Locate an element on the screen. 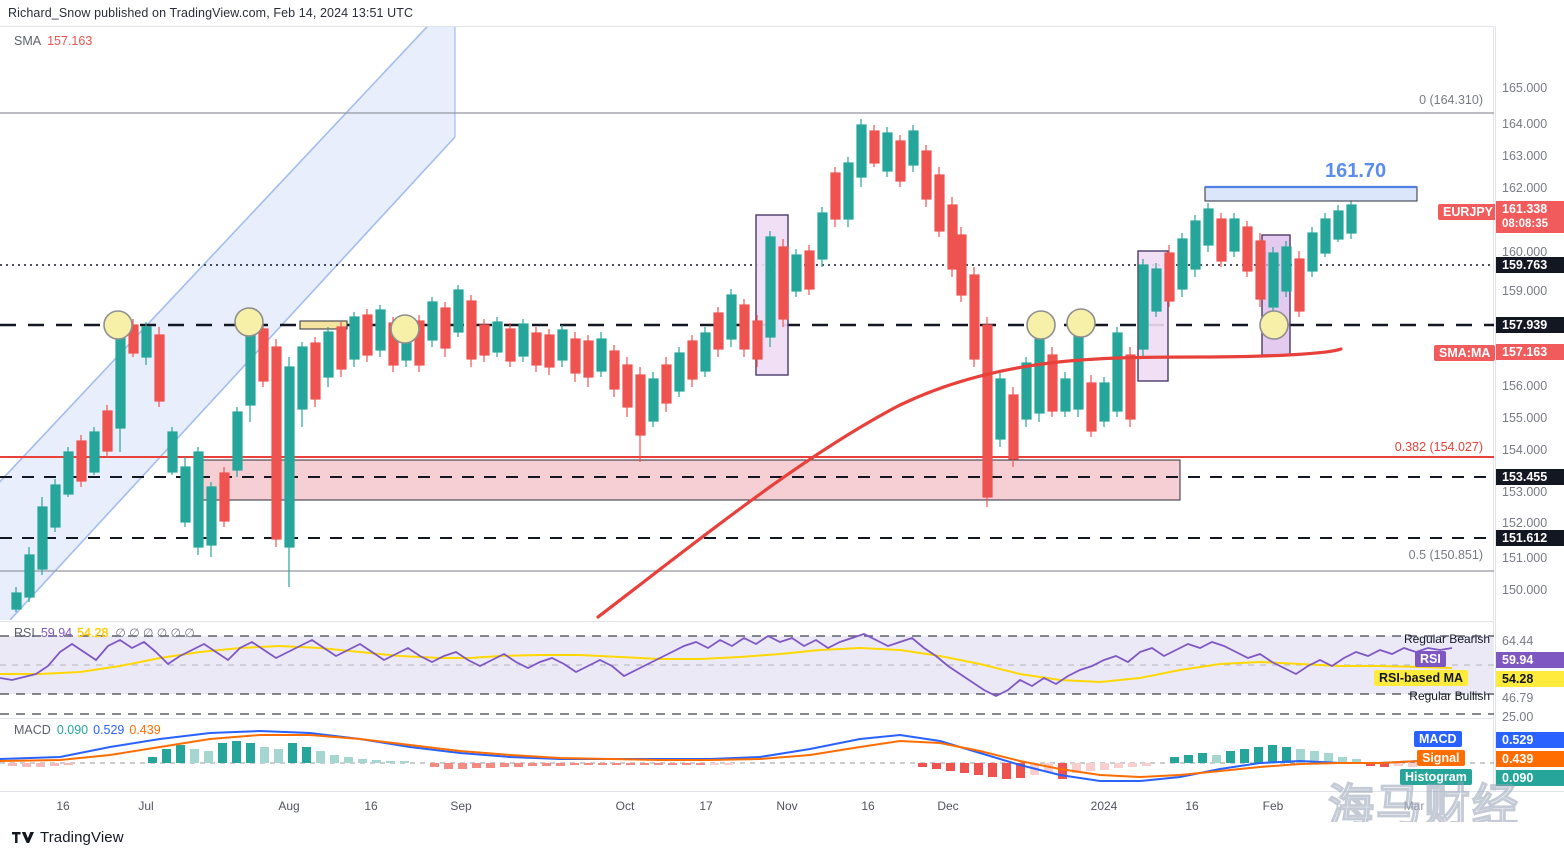 The image size is (1564, 857). rsi-floor-value: 25.00 is located at coordinates (1518, 717).